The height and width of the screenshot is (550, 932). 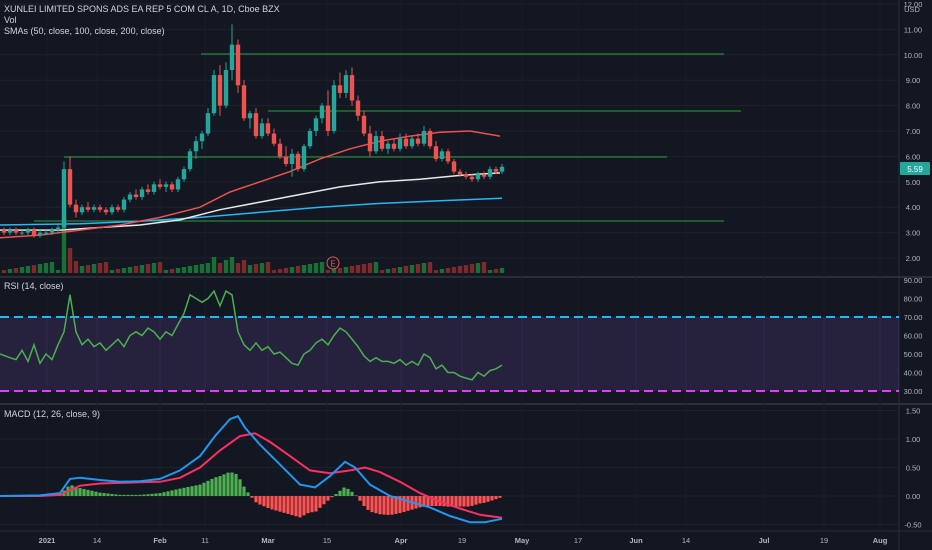 I want to click on time-tick-label: 17, so click(x=578, y=540).